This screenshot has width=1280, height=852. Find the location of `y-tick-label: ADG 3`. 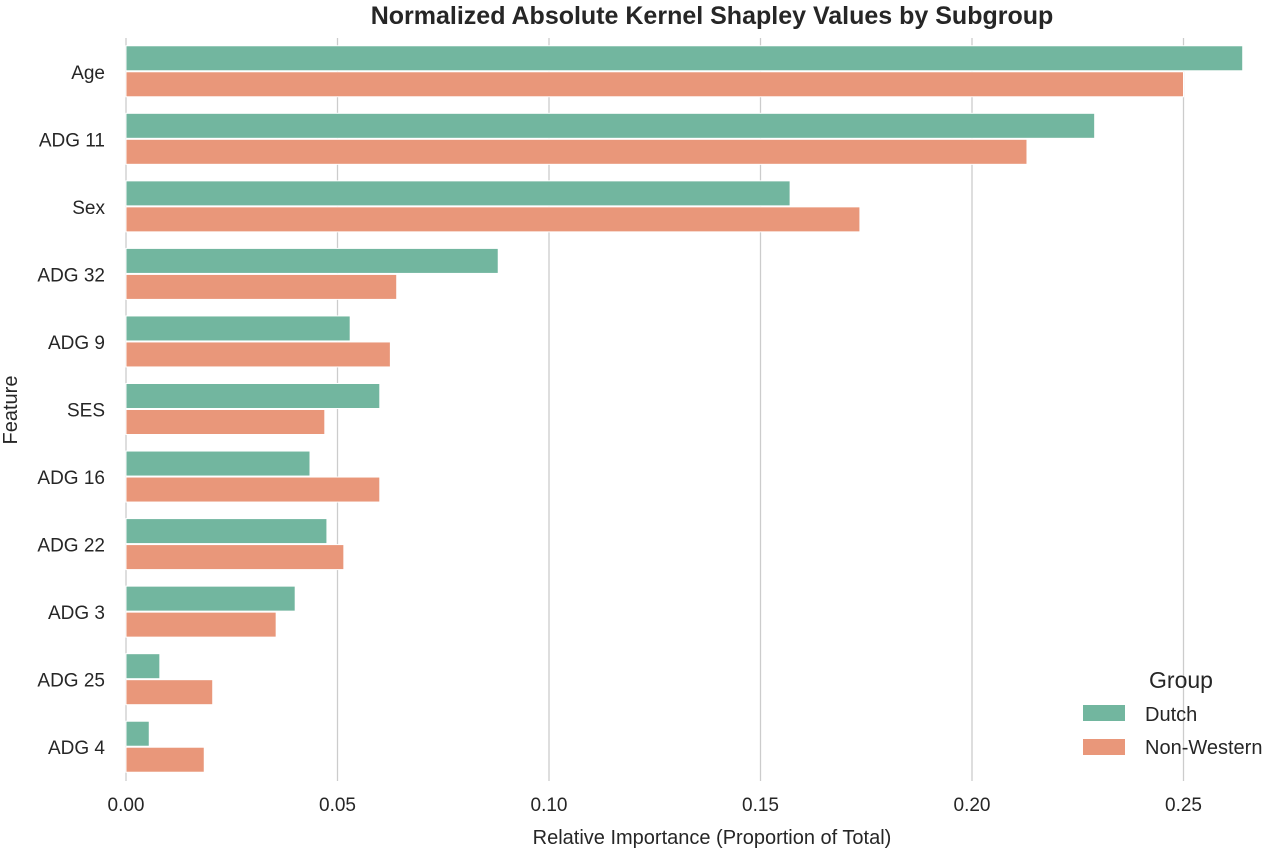

y-tick-label: ADG 3 is located at coordinates (76, 613).